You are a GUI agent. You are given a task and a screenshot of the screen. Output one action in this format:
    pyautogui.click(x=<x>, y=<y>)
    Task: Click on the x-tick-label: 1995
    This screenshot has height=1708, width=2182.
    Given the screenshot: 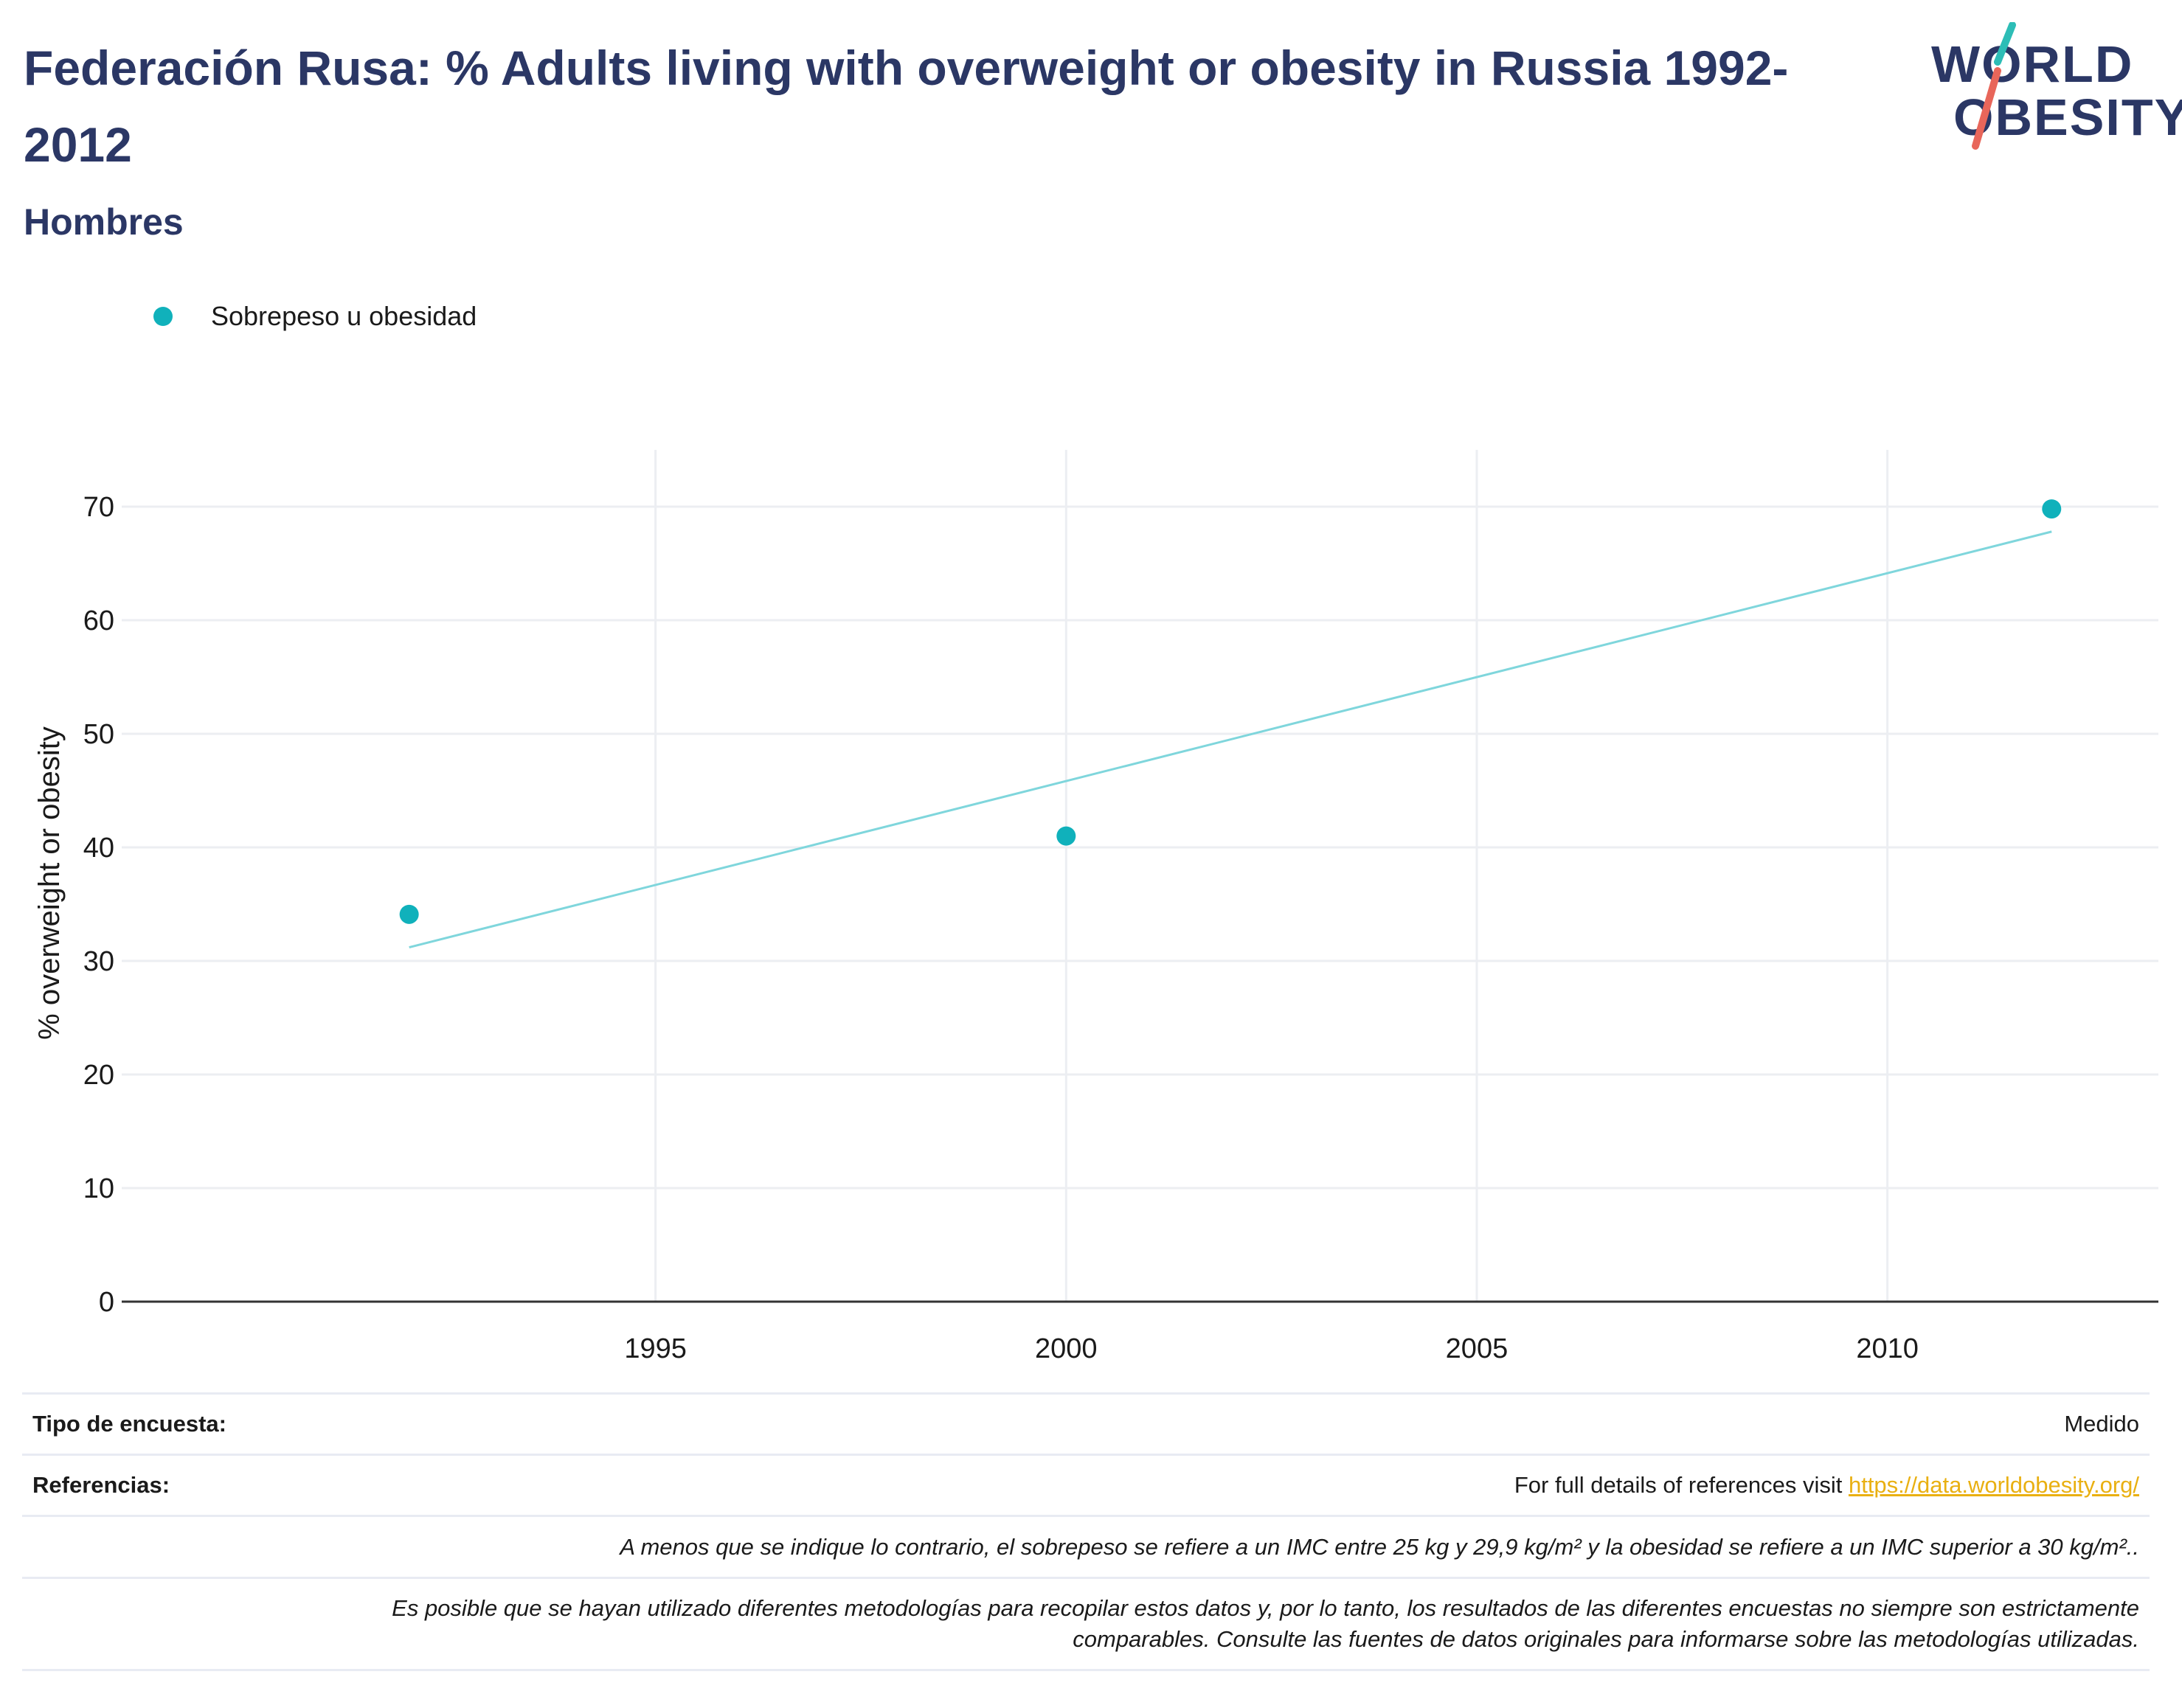 What is the action you would take?
    pyautogui.click(x=655, y=1348)
    